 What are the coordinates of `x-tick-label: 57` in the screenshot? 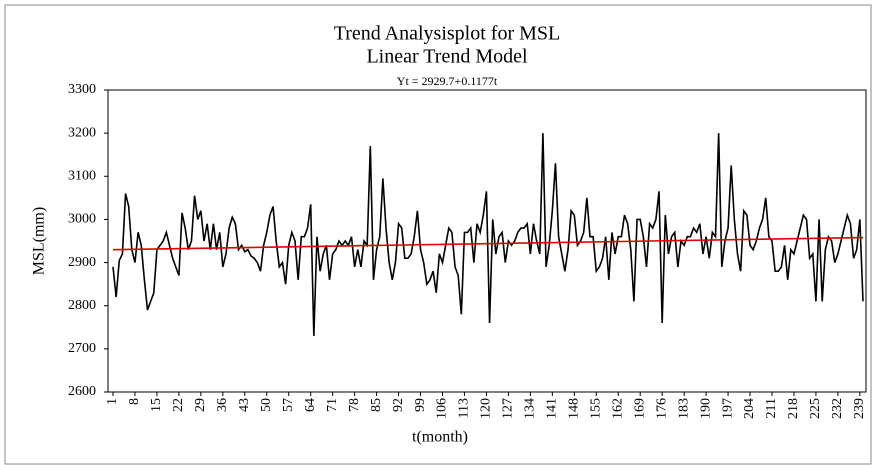 It's located at (288, 405).